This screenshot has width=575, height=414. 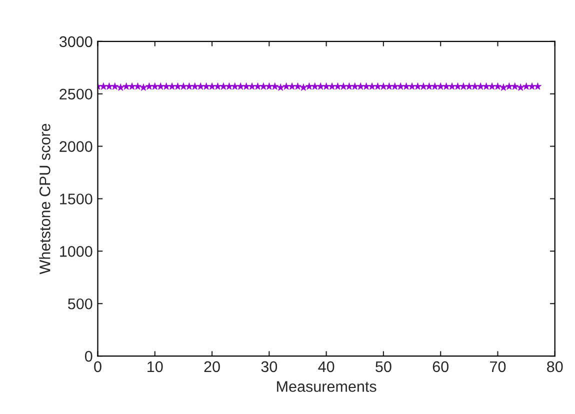 What do you see at coordinates (555, 366) in the screenshot?
I see `x-tick-label: 80` at bounding box center [555, 366].